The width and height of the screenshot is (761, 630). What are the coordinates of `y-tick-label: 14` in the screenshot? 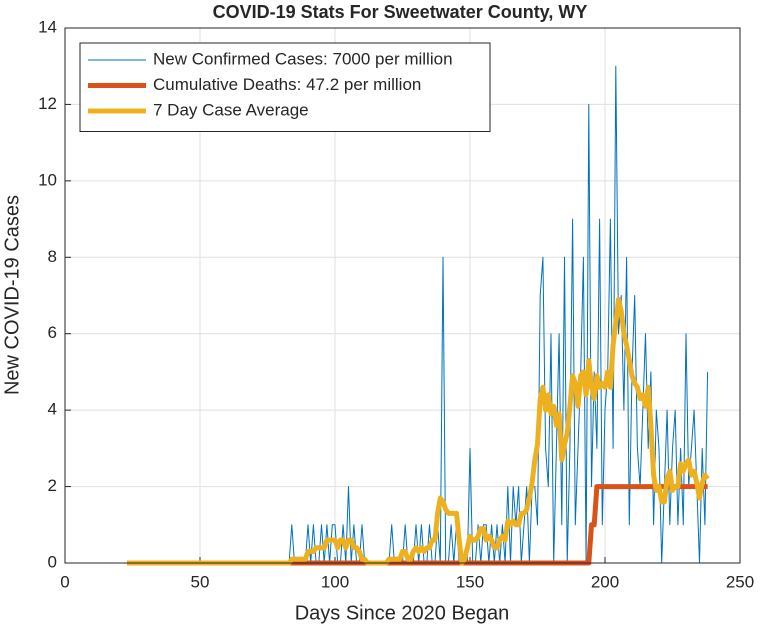 It's located at (47, 26).